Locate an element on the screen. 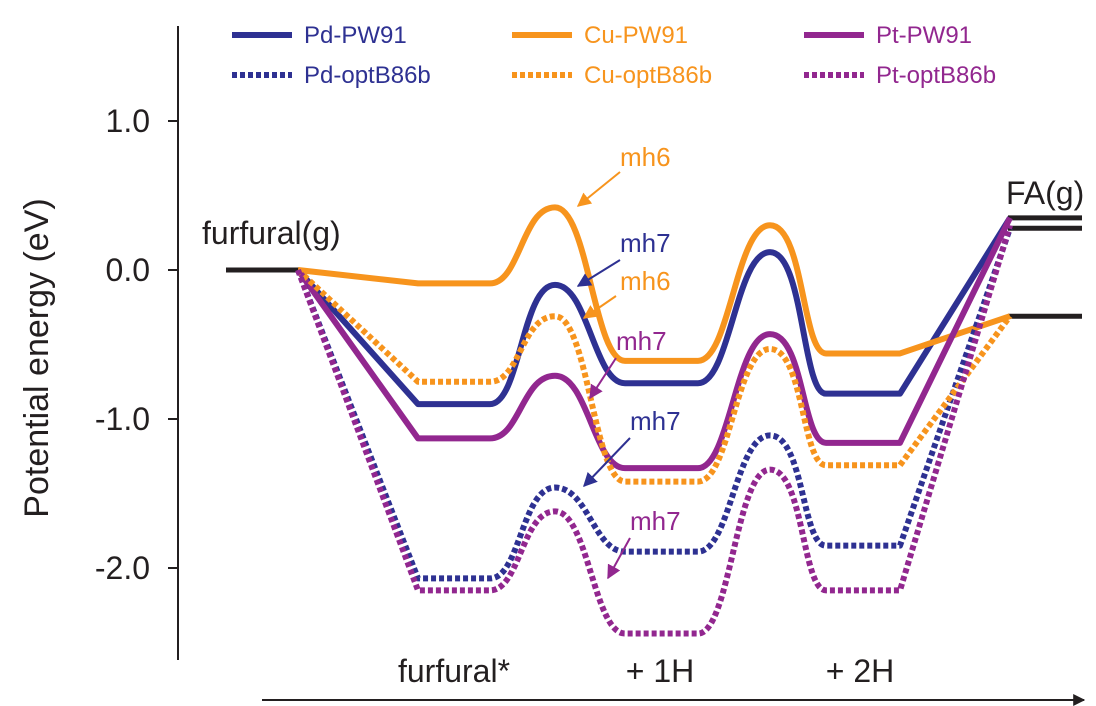  legend-label: Pd-PW91 is located at coordinates (355, 35).